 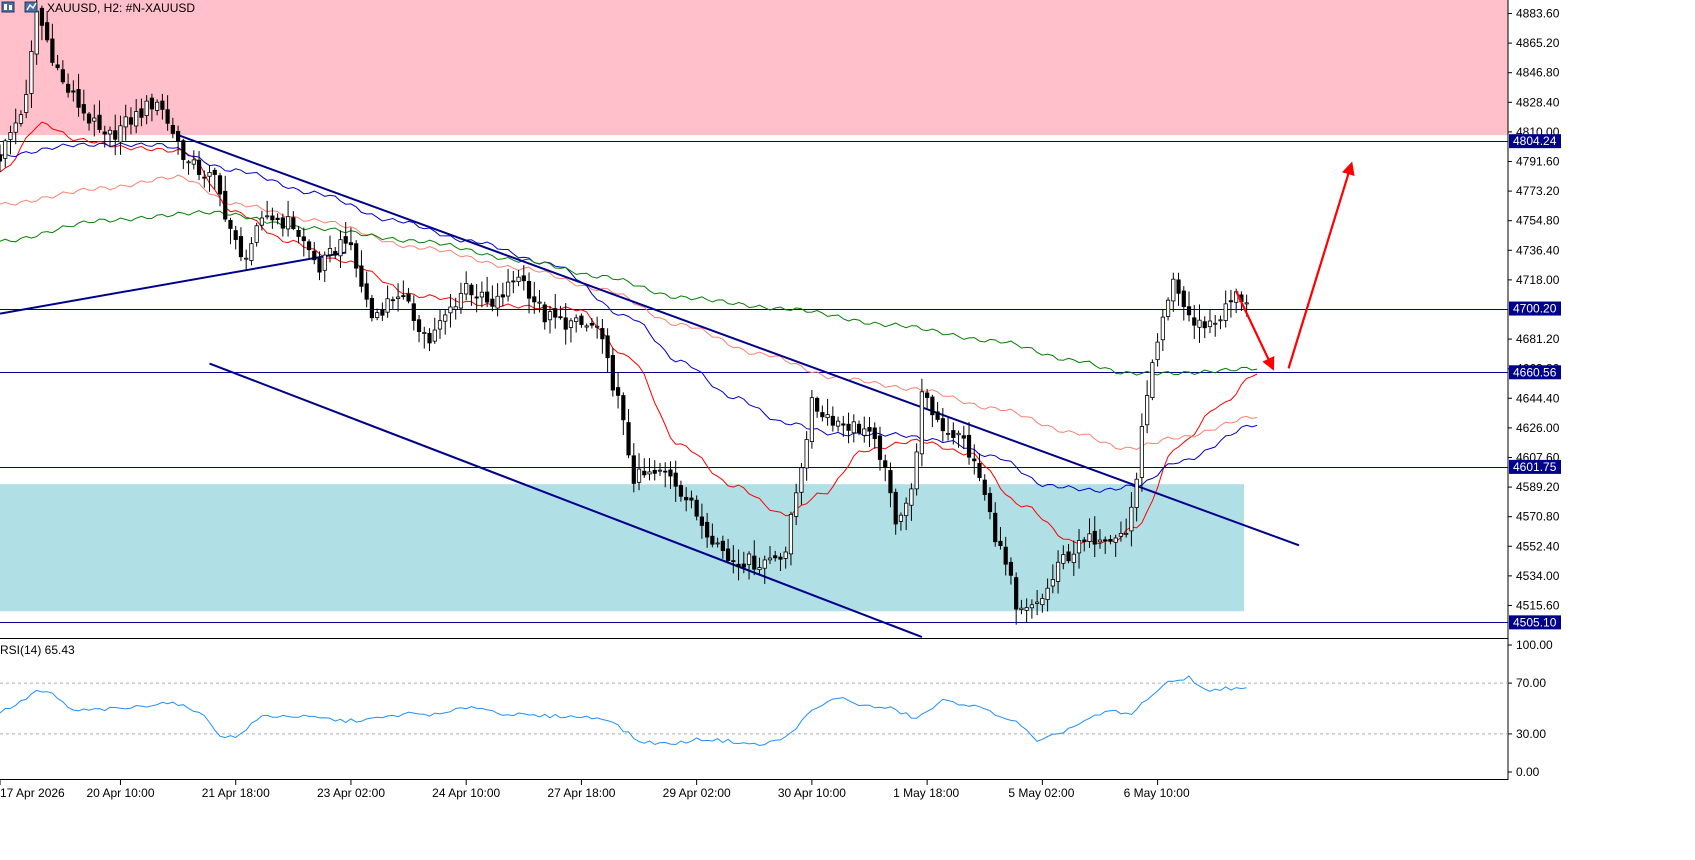 I want to click on projection-arrows, so click(x=1295, y=266).